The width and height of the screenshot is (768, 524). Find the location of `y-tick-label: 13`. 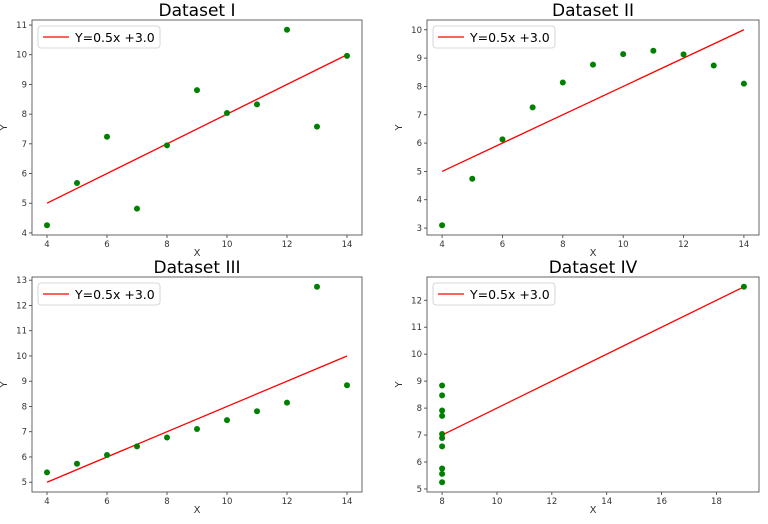

y-tick-label: 13 is located at coordinates (21, 281).